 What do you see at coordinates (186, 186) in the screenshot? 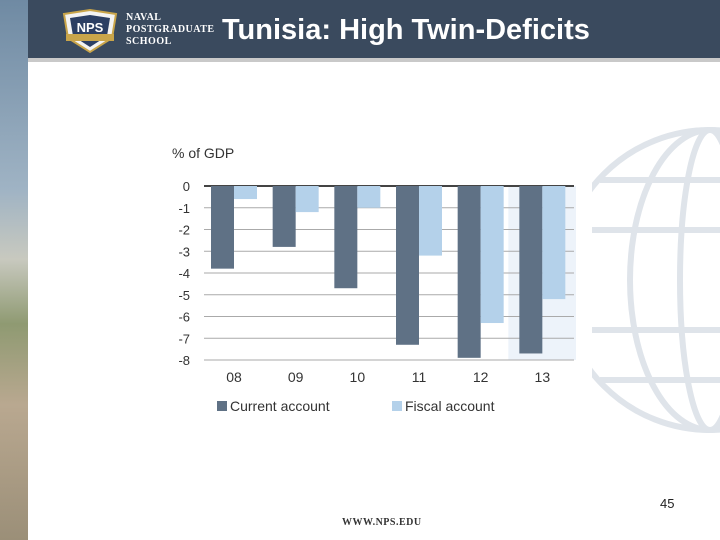
I see `y-tick-label: 0` at bounding box center [186, 186].